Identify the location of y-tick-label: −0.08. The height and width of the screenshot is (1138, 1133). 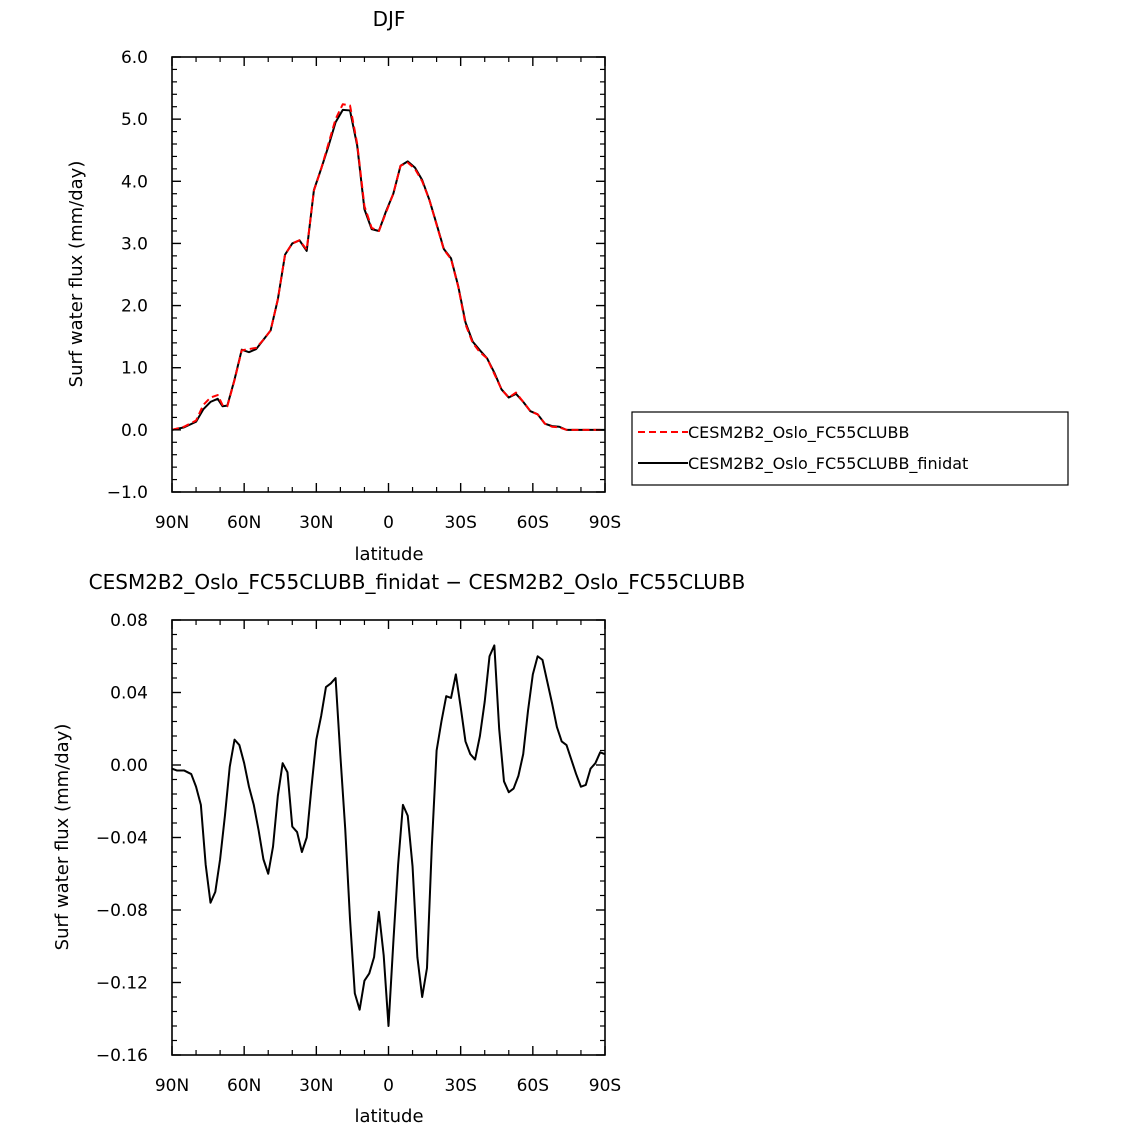
(122, 911).